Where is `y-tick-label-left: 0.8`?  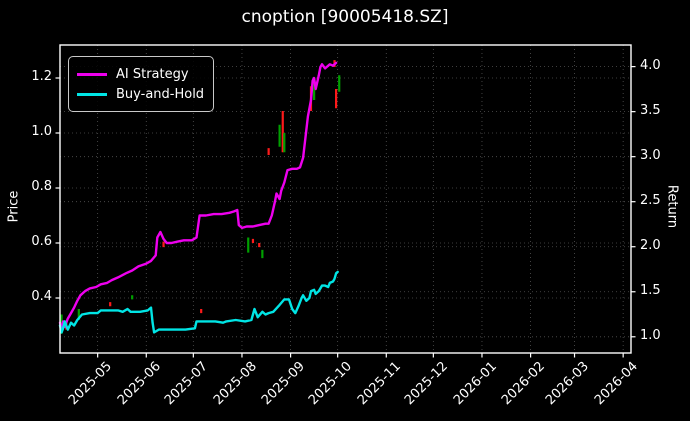
y-tick-label-left: 0.8 is located at coordinates (41, 186).